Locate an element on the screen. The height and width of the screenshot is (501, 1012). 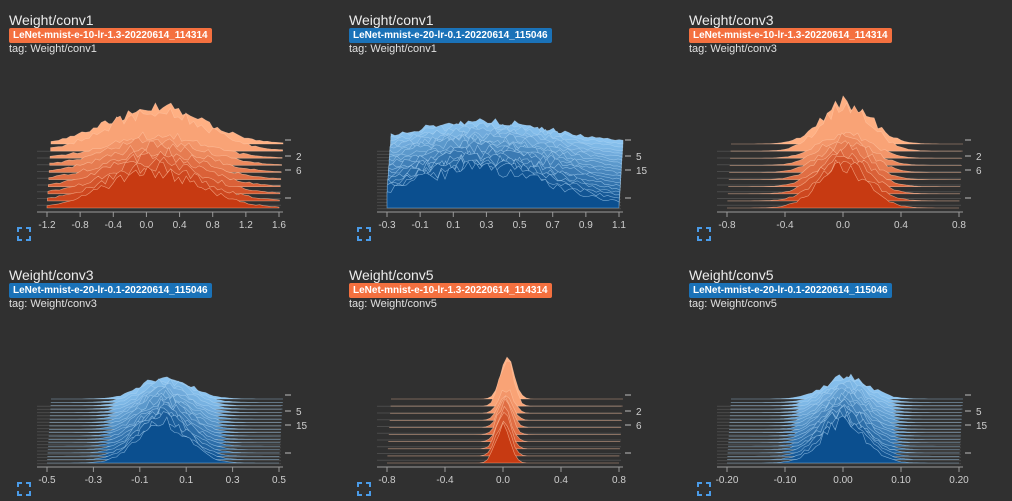
x-tick-label: 0.10 is located at coordinates (901, 480).